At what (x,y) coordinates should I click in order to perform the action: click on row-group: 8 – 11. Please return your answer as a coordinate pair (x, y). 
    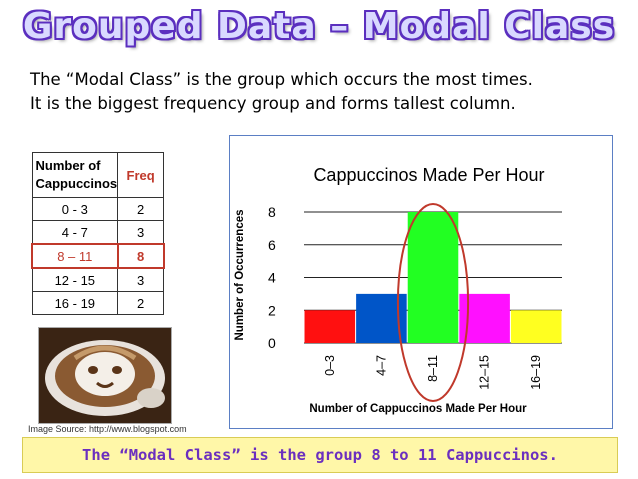
    Looking at the image, I should click on (75, 256).